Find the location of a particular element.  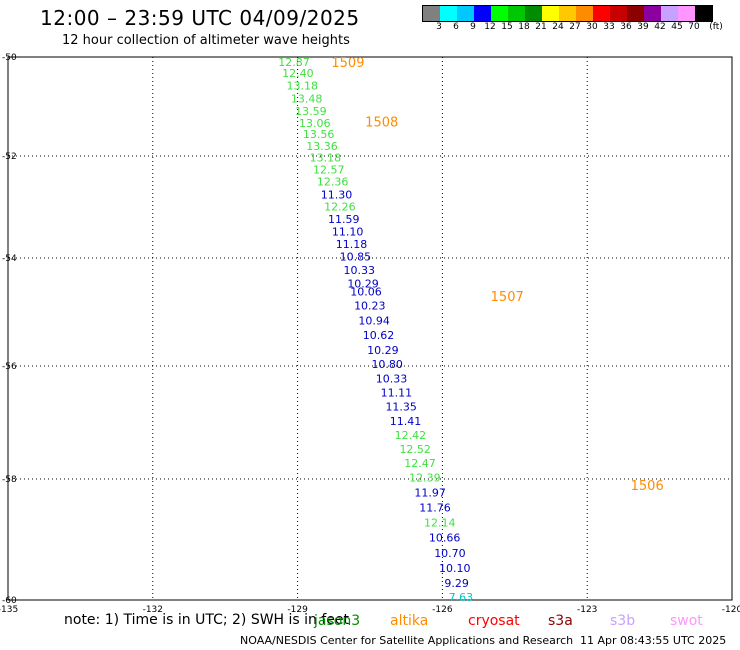

lat-tick-label: -58 is located at coordinates (9, 480).